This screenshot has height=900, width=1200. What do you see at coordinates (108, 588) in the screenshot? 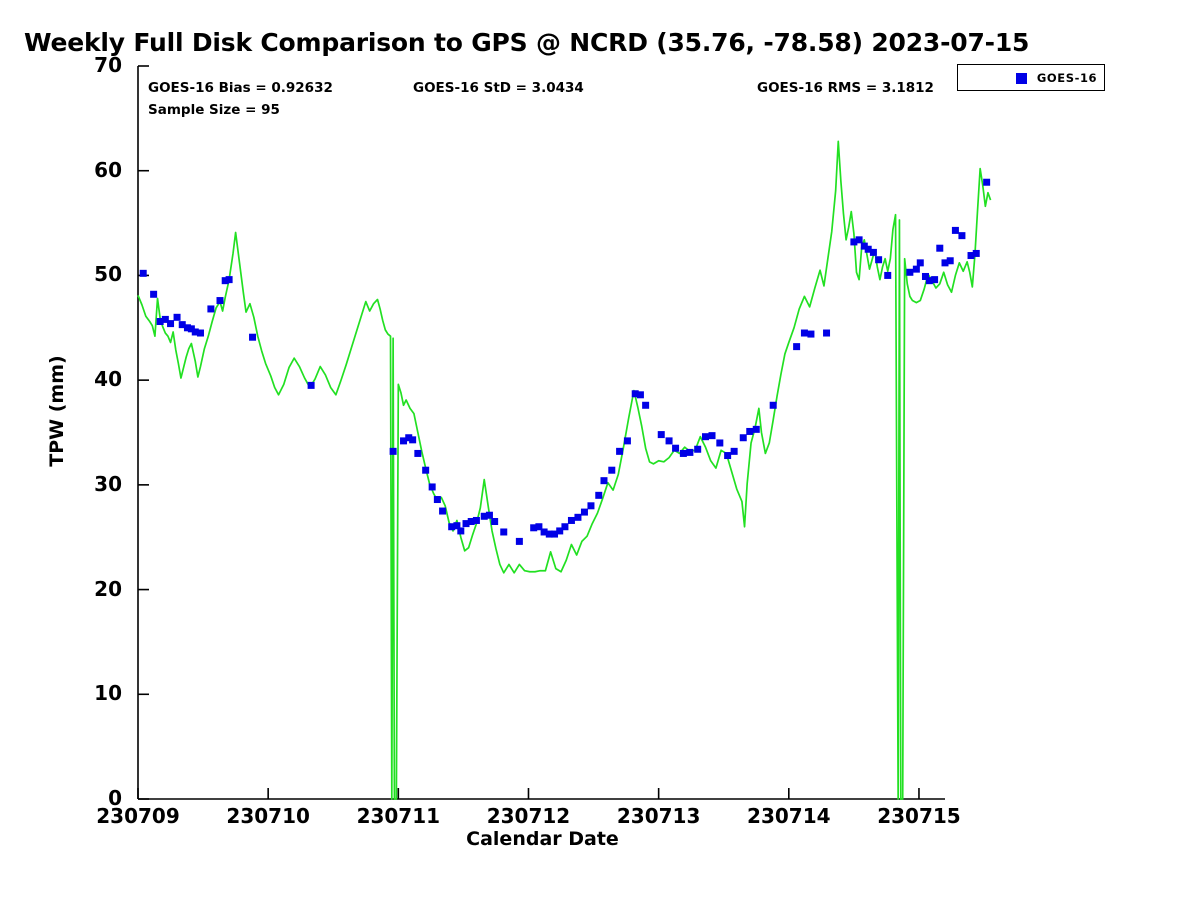
I see `y-tick-label: 20` at bounding box center [108, 588].